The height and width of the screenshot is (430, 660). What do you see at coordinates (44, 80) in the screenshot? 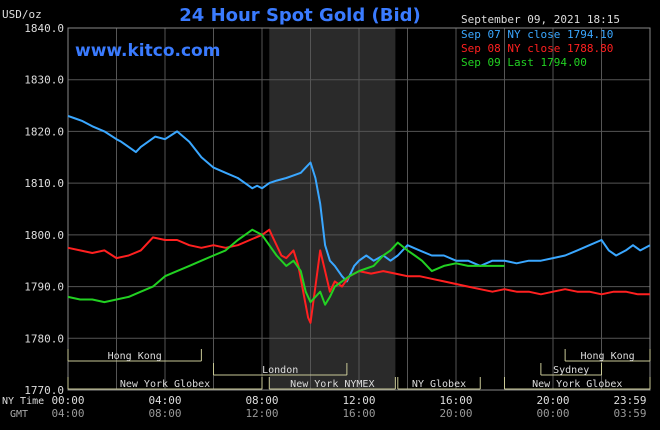
I see `y-tick-label: 1830.0` at bounding box center [44, 80].